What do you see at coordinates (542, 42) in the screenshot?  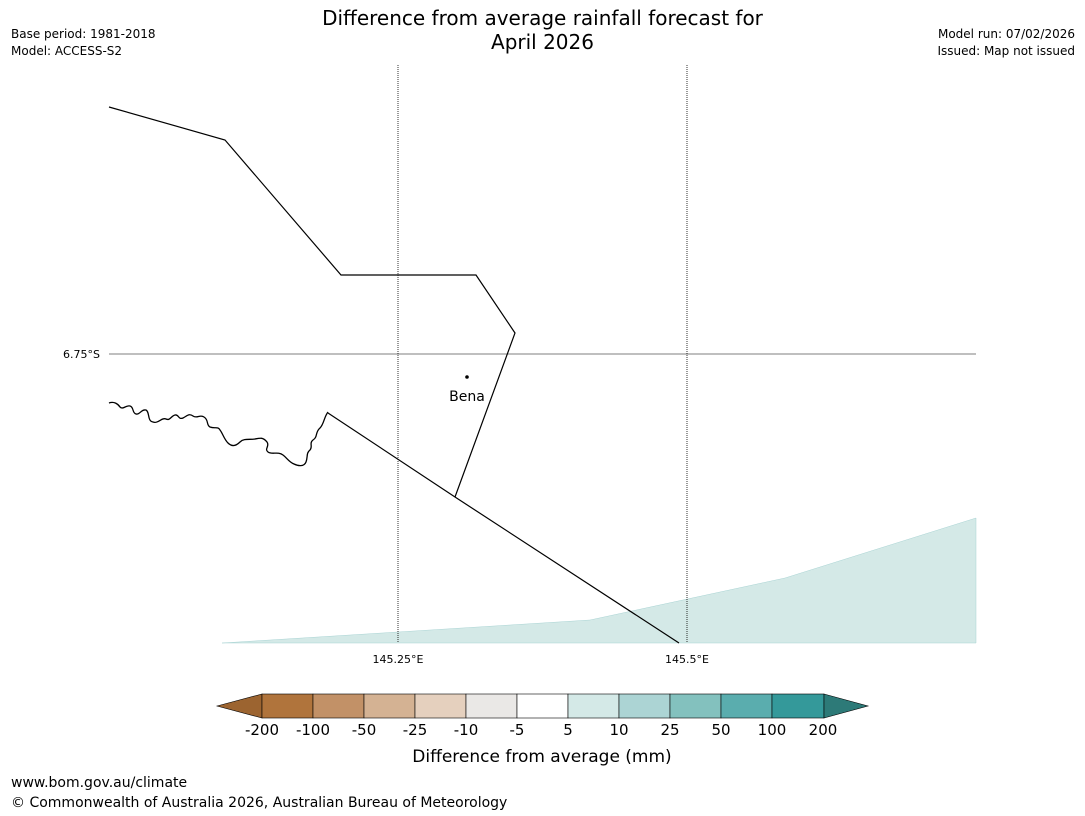 I see `title-line-2: April 2026` at bounding box center [542, 42].